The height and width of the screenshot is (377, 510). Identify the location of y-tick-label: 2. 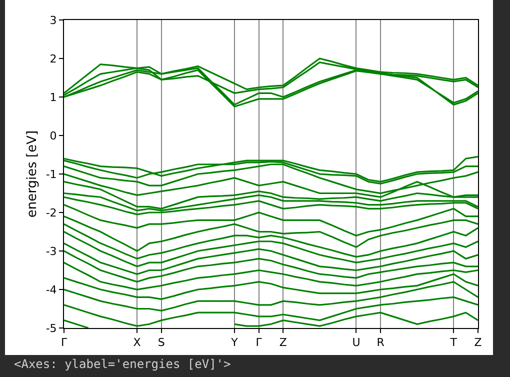
(53, 59).